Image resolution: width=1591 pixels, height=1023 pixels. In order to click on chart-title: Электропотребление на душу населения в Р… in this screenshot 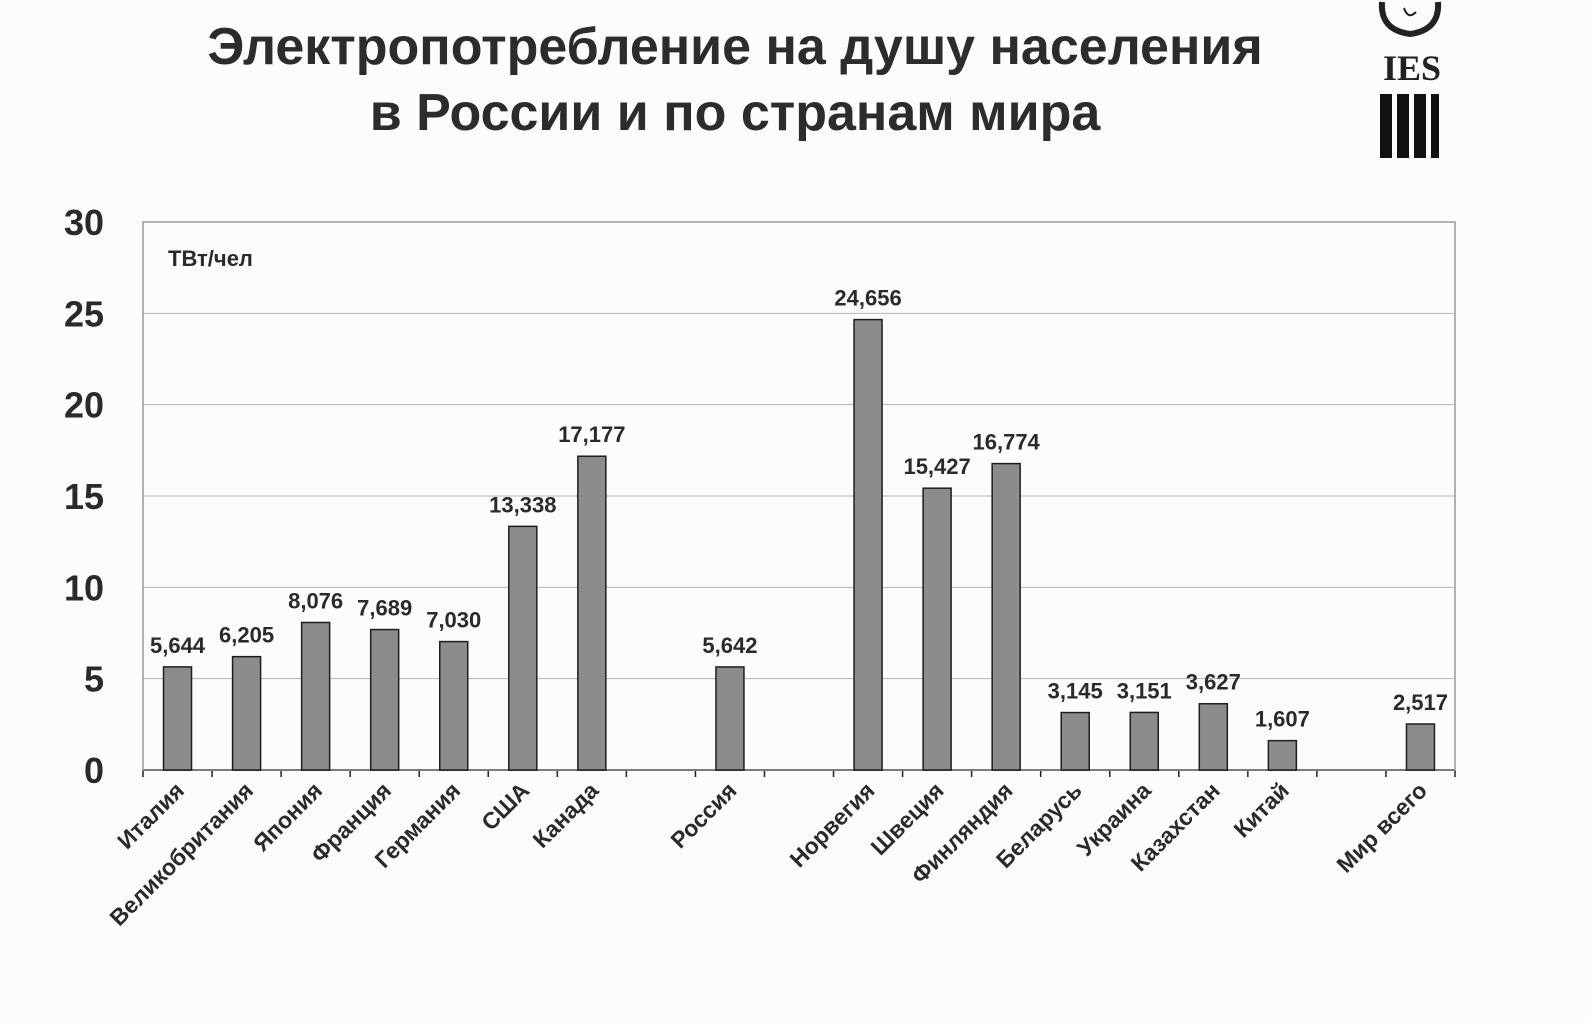, I will do `click(735, 80)`.